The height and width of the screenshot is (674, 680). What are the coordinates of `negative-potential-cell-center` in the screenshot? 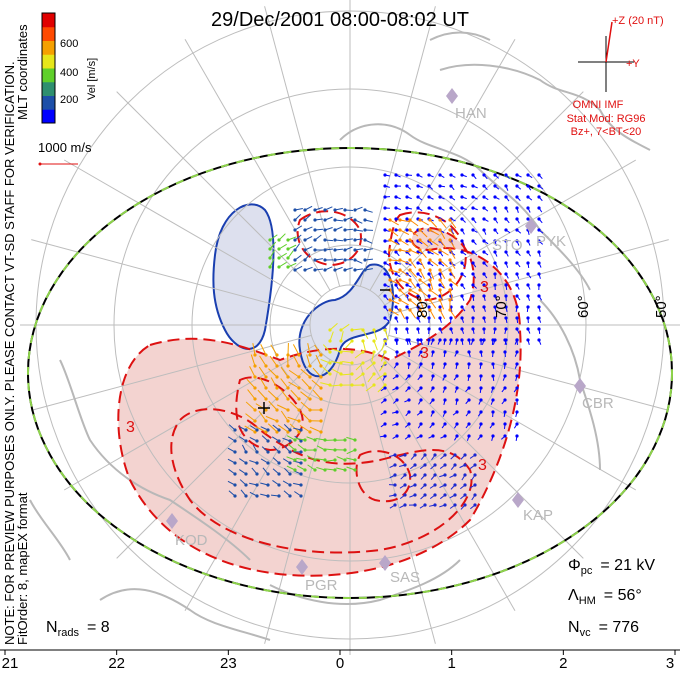 It's located at (346, 320).